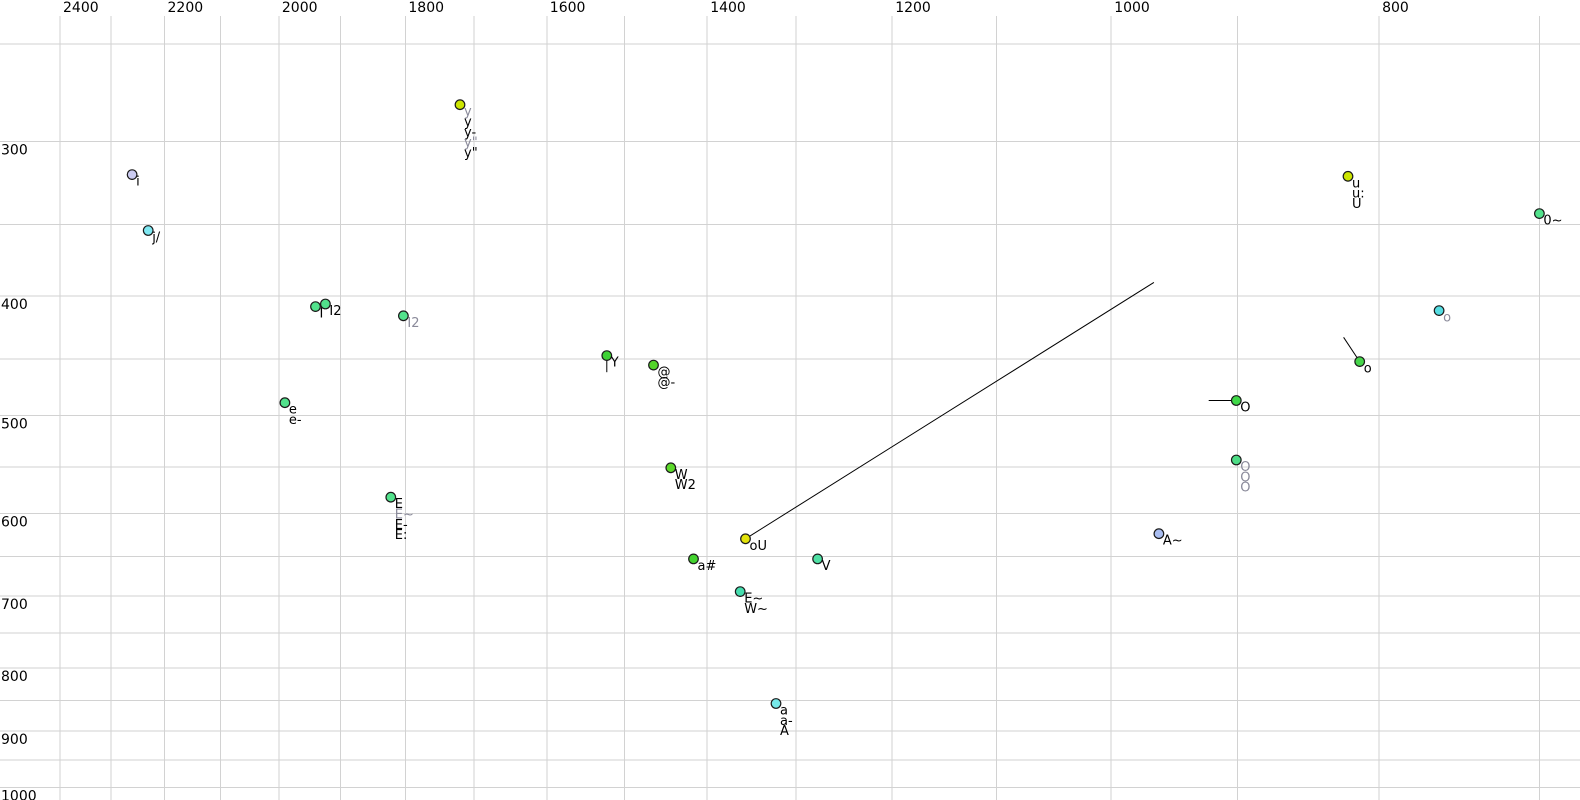 This screenshot has height=800, width=1580. Describe the element at coordinates (19, 794) in the screenshot. I see `y-tick-label: 1000` at that location.